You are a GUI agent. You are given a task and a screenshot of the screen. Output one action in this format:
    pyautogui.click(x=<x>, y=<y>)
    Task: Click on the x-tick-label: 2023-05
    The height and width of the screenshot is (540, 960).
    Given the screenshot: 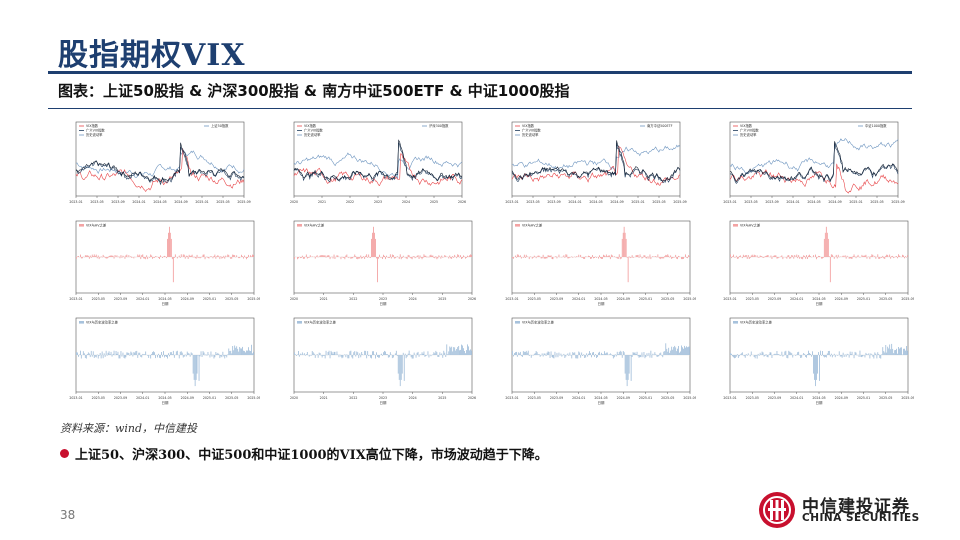 What is the action you would take?
    pyautogui.click(x=750, y=202)
    